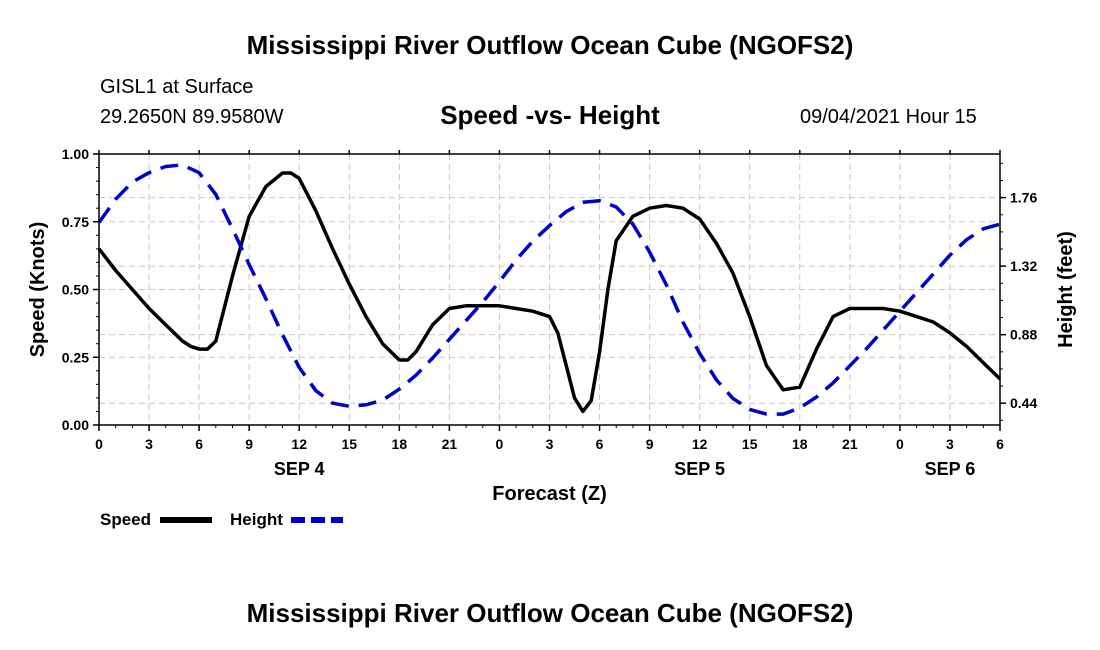 The height and width of the screenshot is (650, 1100). What do you see at coordinates (1023, 335) in the screenshot?
I see `y-right-tick-label: 0.88` at bounding box center [1023, 335].